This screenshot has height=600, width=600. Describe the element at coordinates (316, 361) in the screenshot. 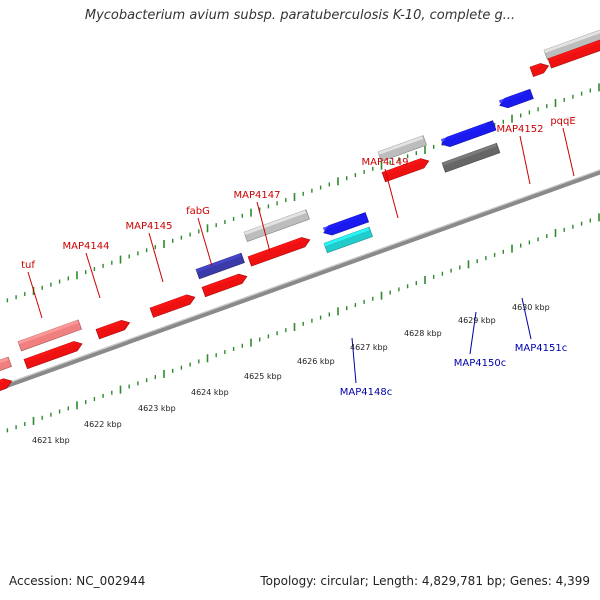

I see `scale-label: 4626 kbp` at that location.